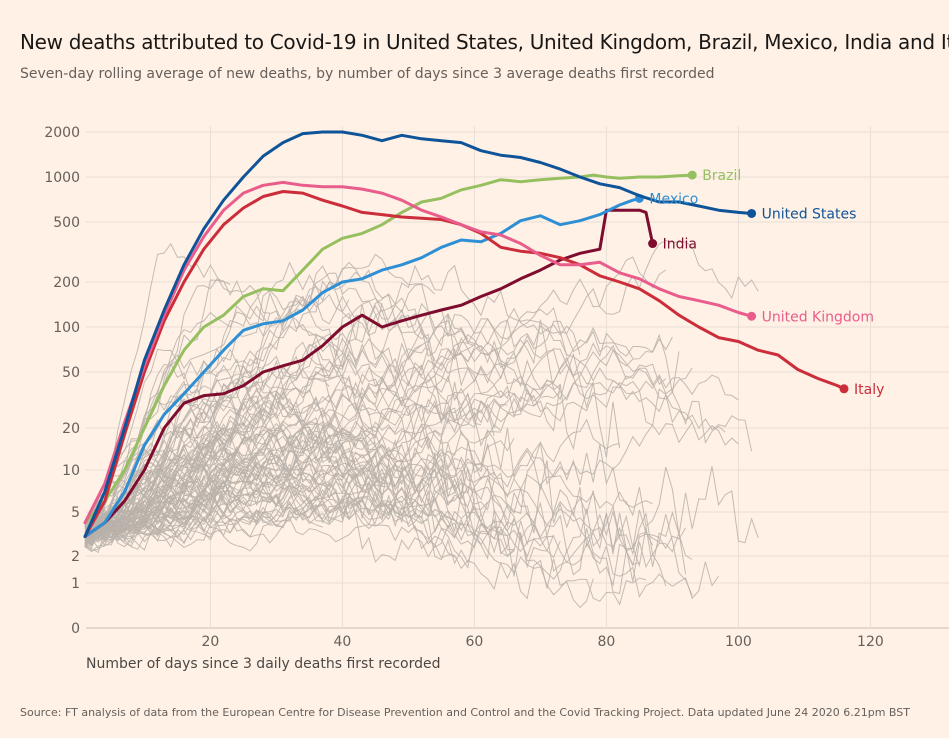 This screenshot has height=738, width=949. What do you see at coordinates (62, 178) in the screenshot?
I see `y-tick-label: 1000` at bounding box center [62, 178].